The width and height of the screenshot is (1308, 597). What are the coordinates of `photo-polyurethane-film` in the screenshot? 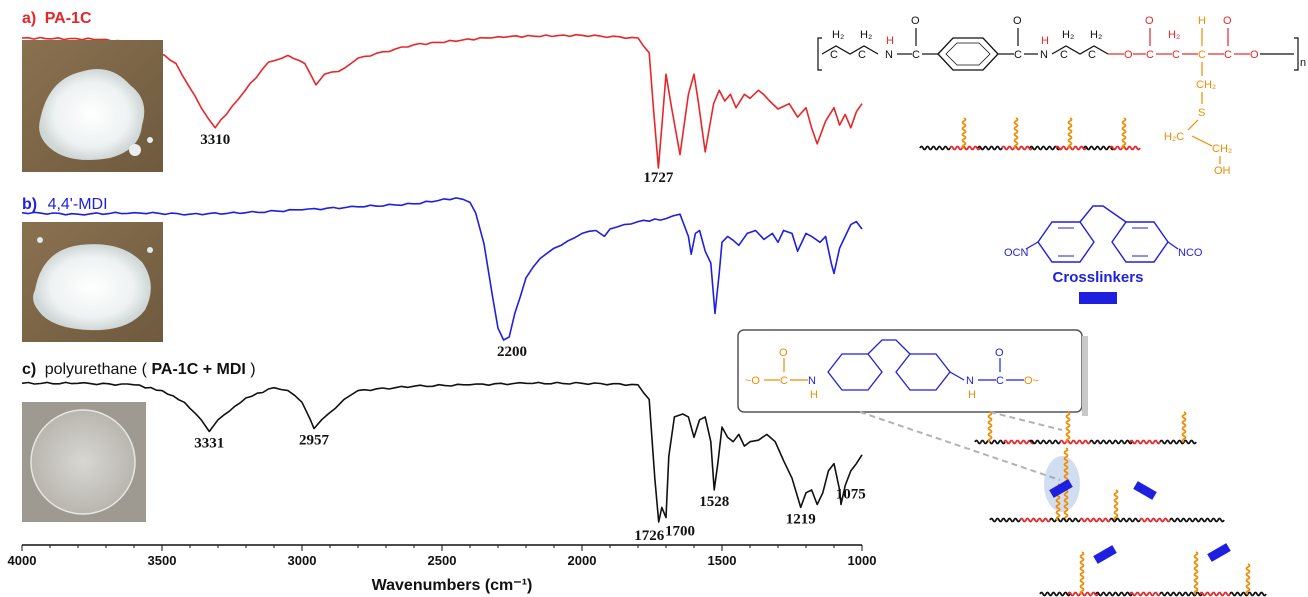 It's located at (84, 462).